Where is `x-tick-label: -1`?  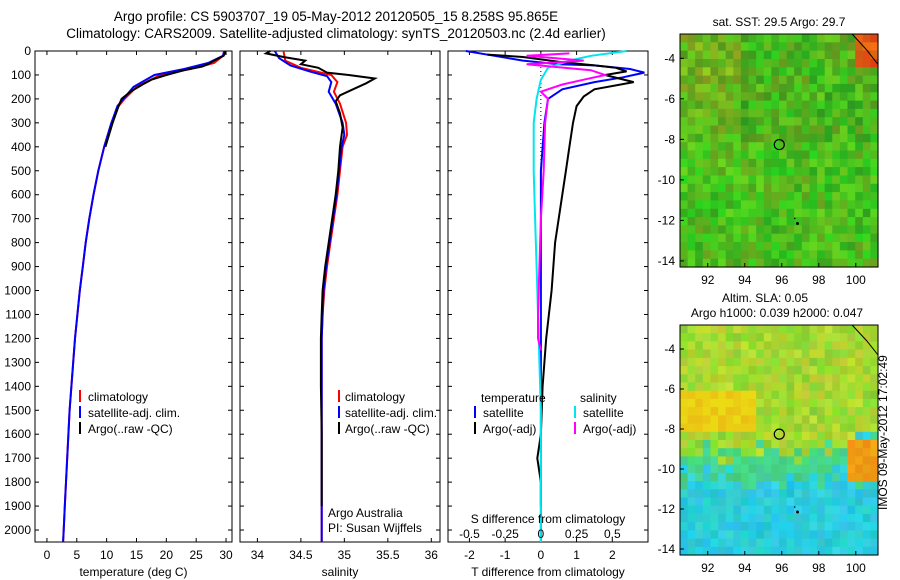 x-tick-label: -1 is located at coordinates (505, 555).